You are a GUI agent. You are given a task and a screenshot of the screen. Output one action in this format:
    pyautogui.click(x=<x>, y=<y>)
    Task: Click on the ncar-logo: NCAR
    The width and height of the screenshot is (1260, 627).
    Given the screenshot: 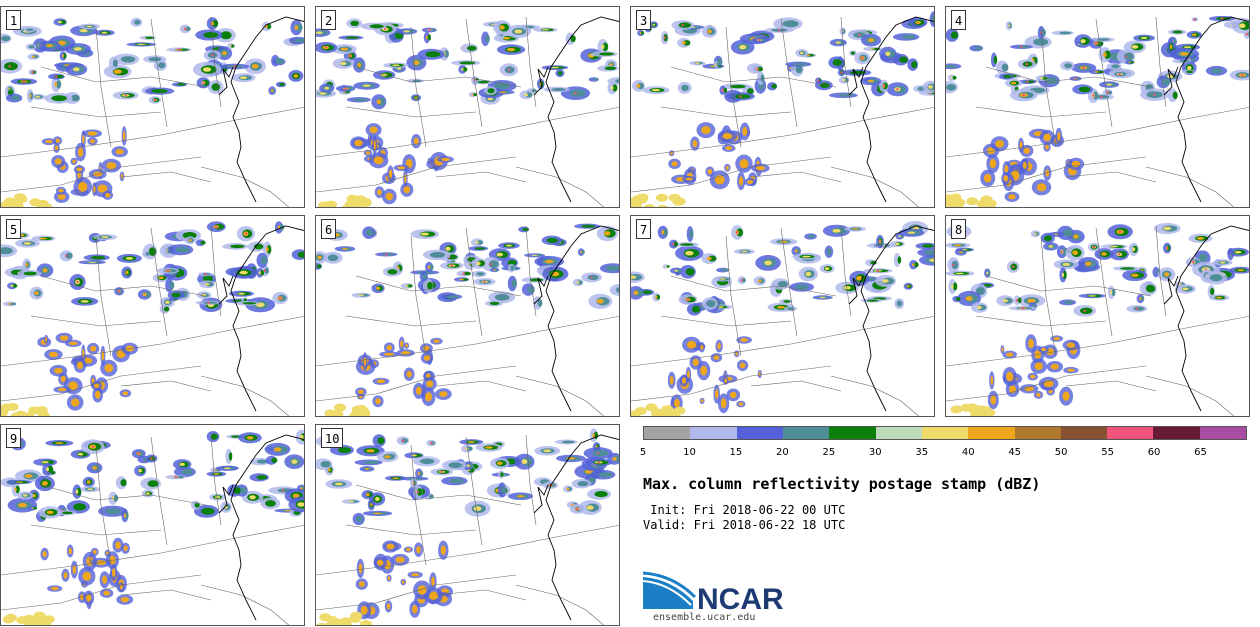 What is the action you would take?
    pyautogui.click(x=717, y=597)
    